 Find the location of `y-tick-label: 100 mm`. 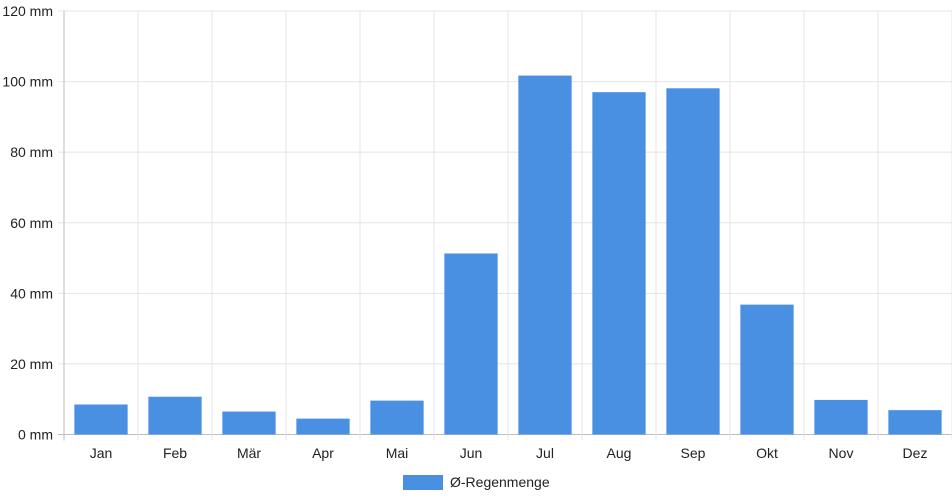

y-tick-label: 100 mm is located at coordinates (27, 82).